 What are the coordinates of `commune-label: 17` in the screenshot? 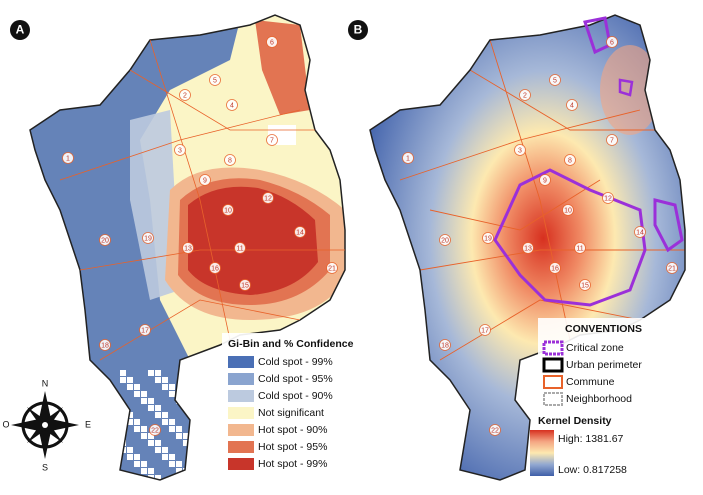 It's located at (145, 330).